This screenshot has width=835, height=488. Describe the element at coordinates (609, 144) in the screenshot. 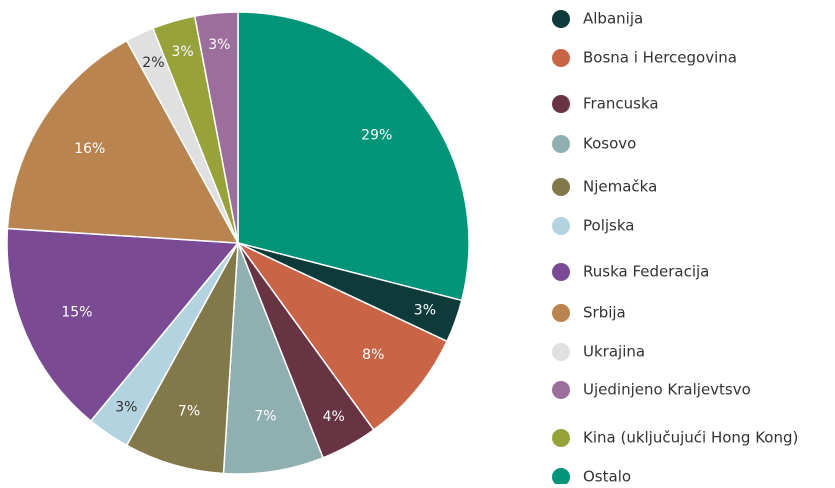

I see `legend-label: Kosovo` at that location.